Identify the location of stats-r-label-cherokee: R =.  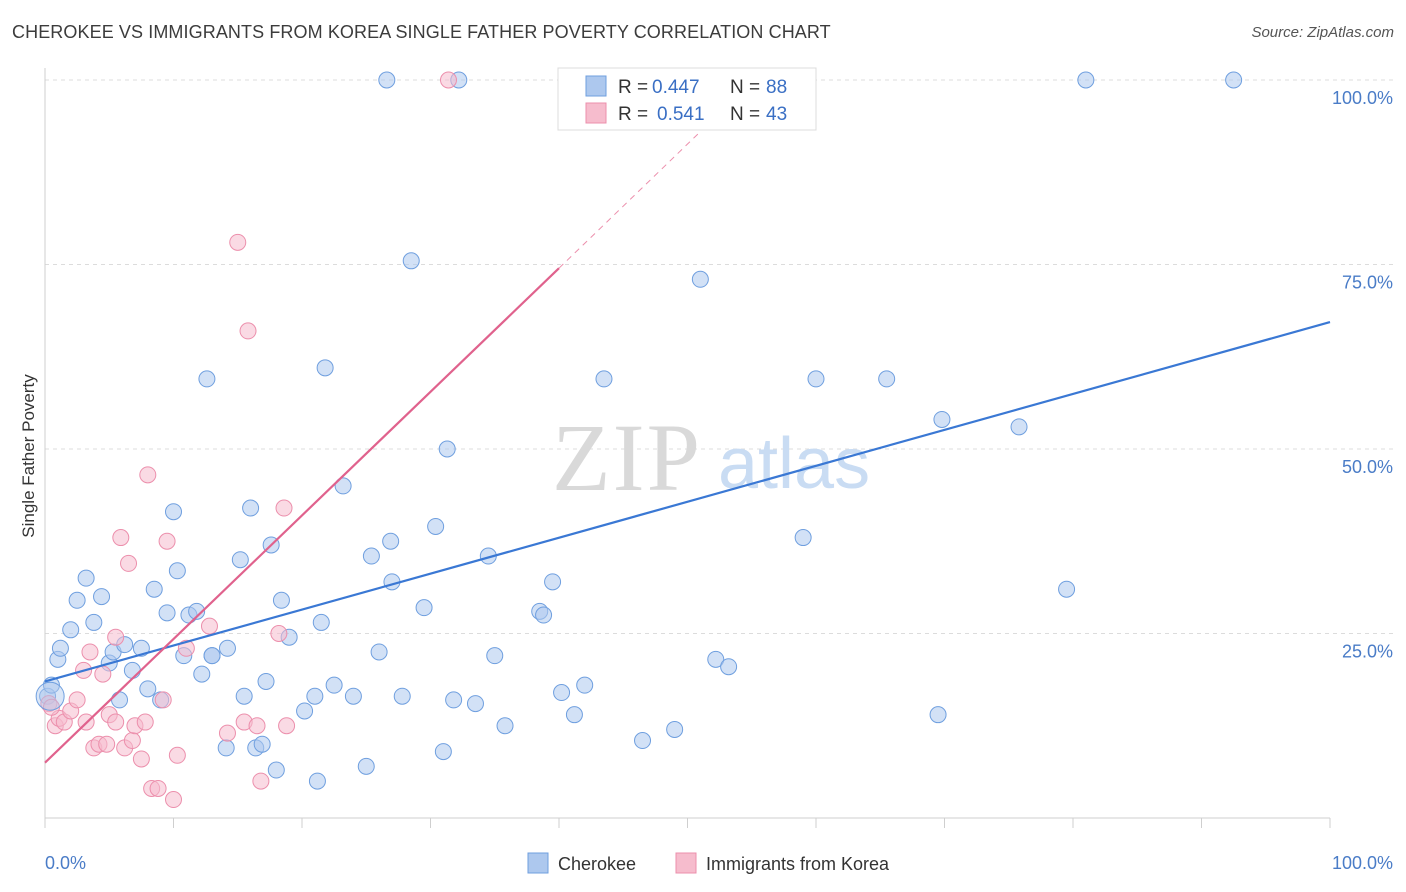
(633, 87).